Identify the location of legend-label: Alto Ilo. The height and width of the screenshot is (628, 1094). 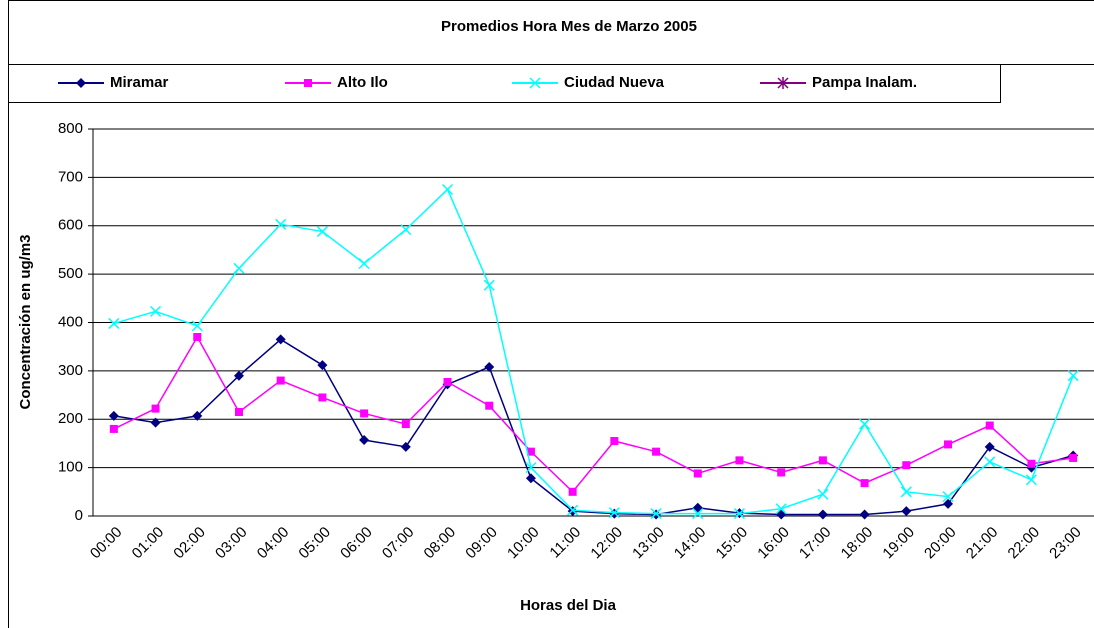
(362, 82).